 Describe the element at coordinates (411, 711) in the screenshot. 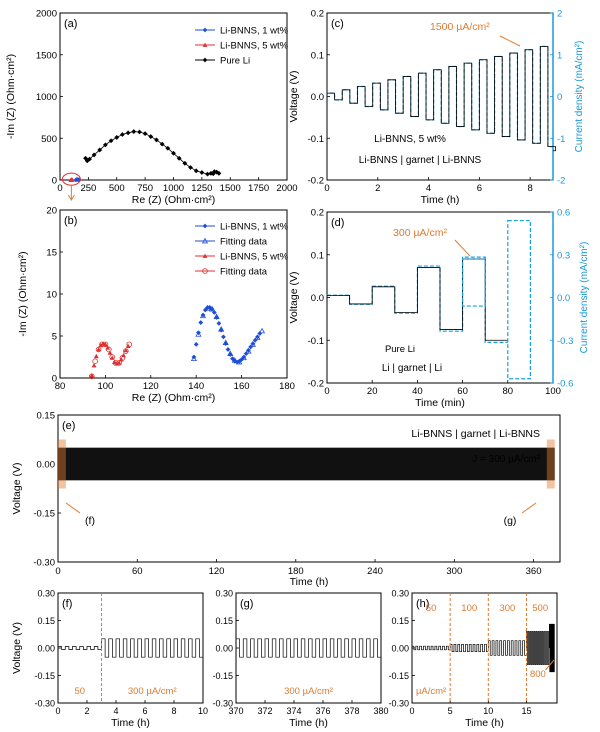

I see `x-tick-label: 0` at that location.